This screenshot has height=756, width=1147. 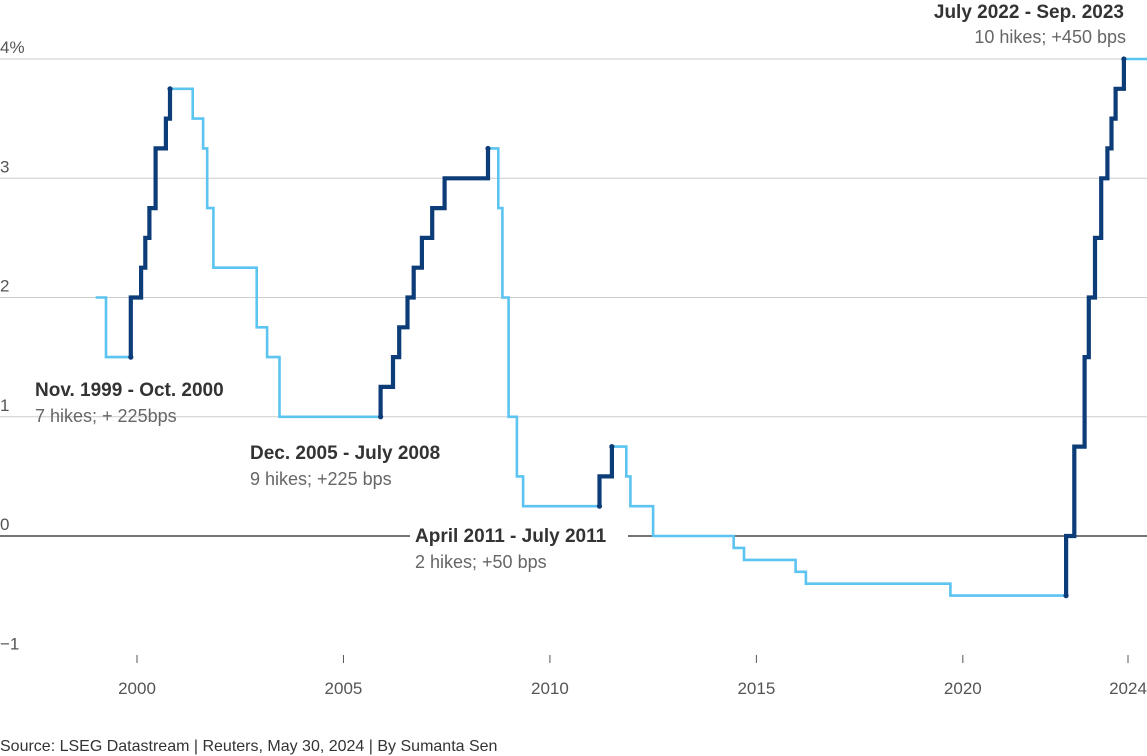 What do you see at coordinates (481, 562) in the screenshot?
I see `annotation-note: 2 hikes; +50 bps` at bounding box center [481, 562].